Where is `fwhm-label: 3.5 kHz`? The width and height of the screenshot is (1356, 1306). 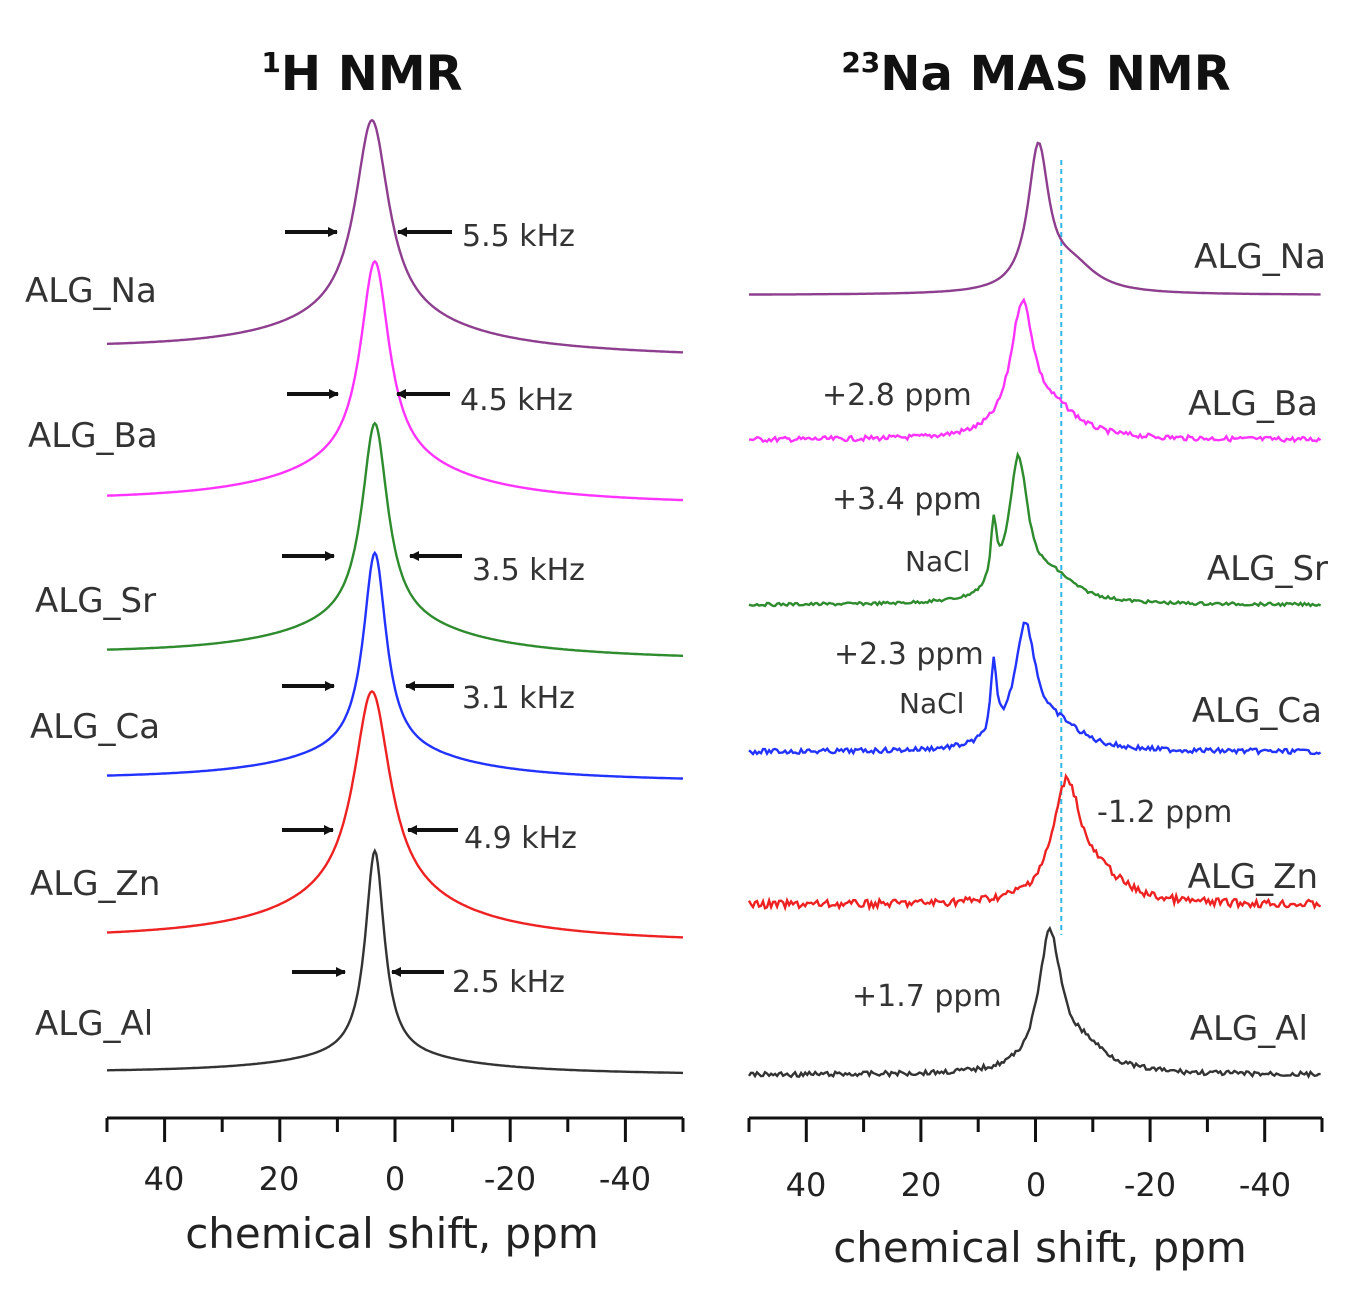
fwhm-label: 3.5 kHz is located at coordinates (528, 570).